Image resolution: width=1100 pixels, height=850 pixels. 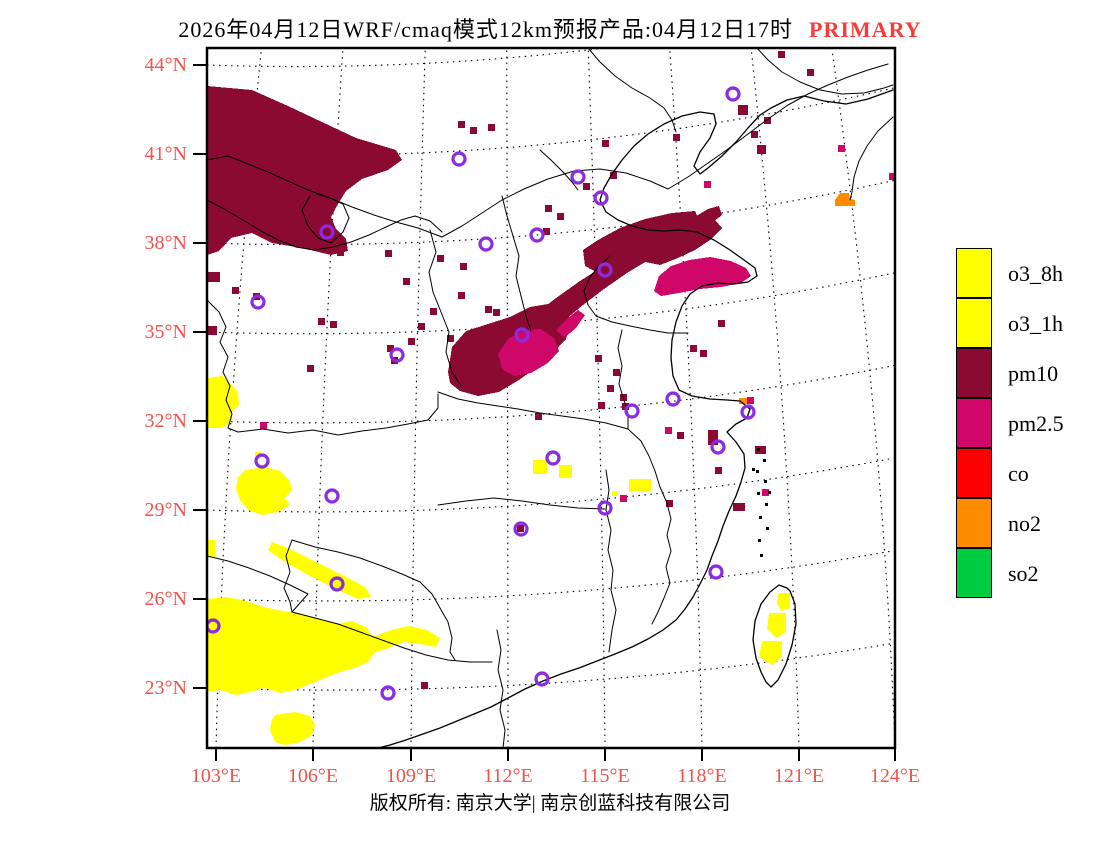 I want to click on legend-label: co, so click(x=1018, y=473).